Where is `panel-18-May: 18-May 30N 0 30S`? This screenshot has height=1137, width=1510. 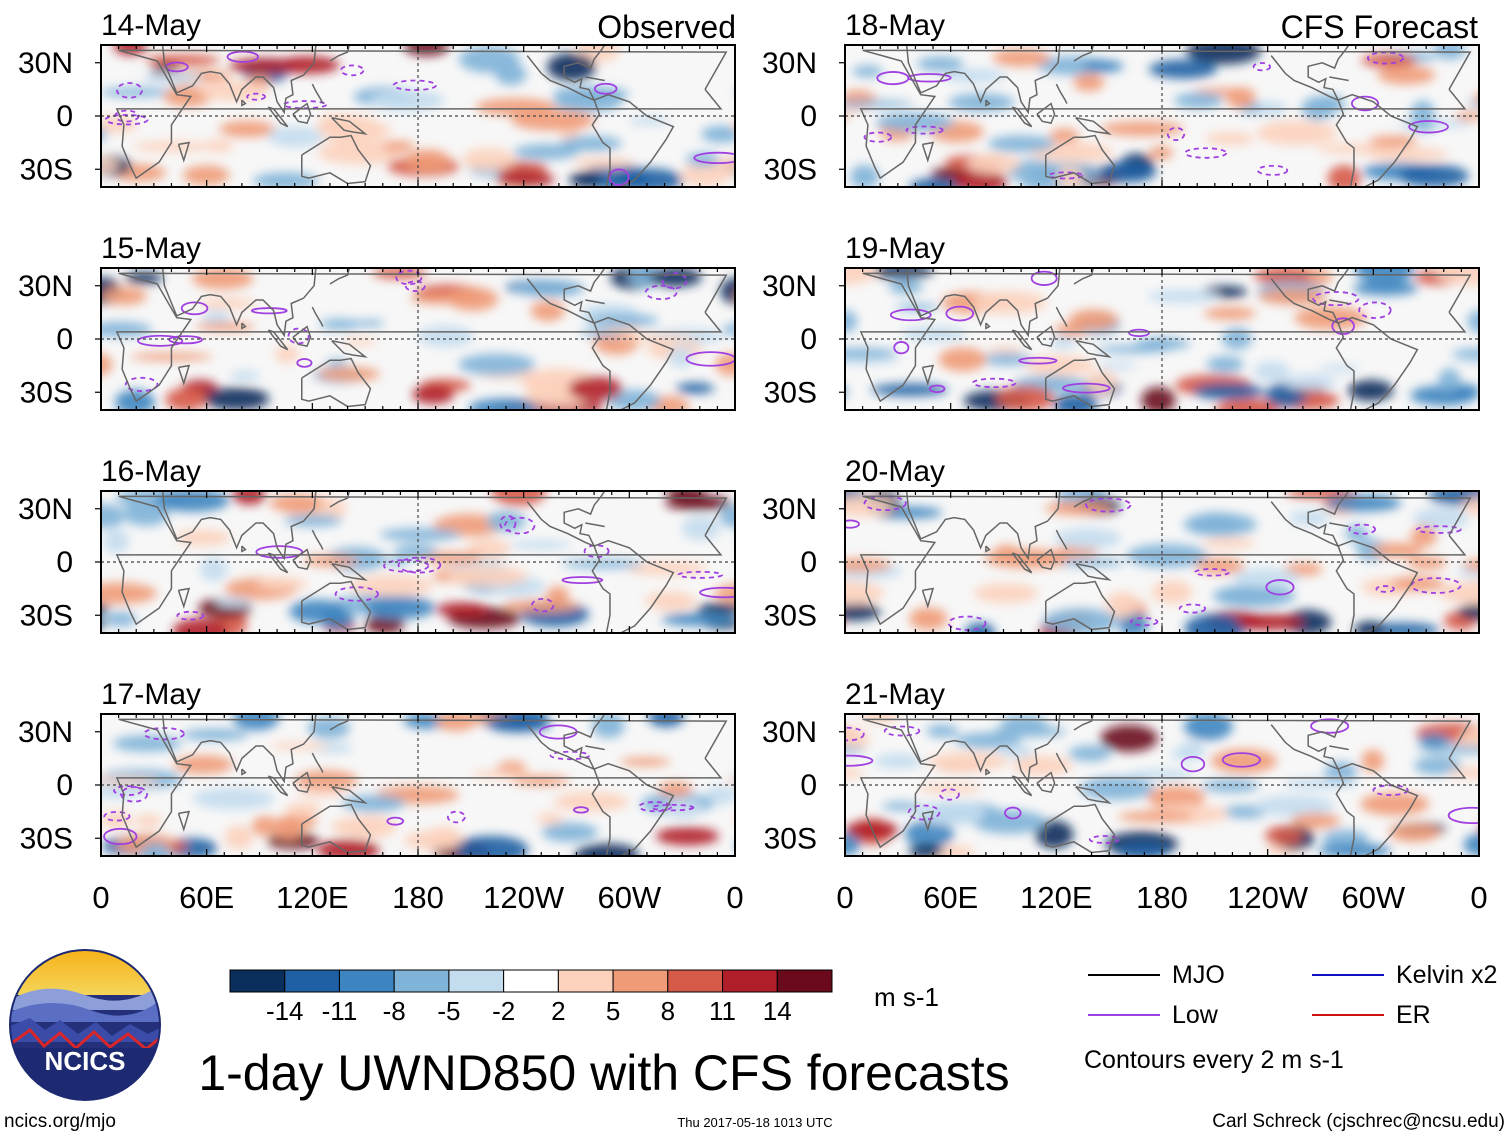 panel-18-May: 18-May 30N 0 30S is located at coordinates (1136, 98).